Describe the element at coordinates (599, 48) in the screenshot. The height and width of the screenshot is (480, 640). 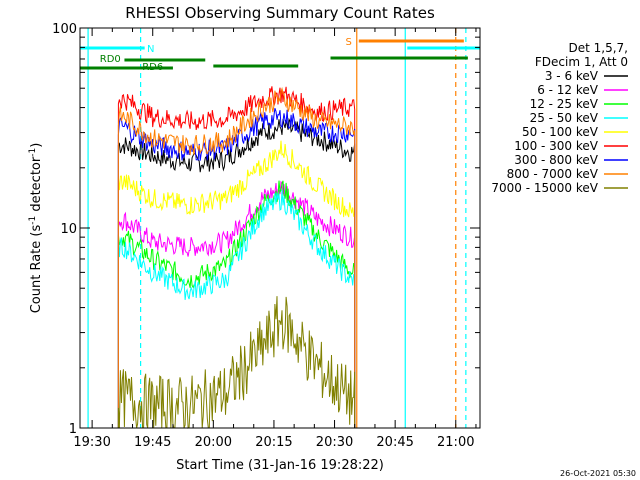
I see `legend-header-line-1: Det 1,5,7,` at that location.